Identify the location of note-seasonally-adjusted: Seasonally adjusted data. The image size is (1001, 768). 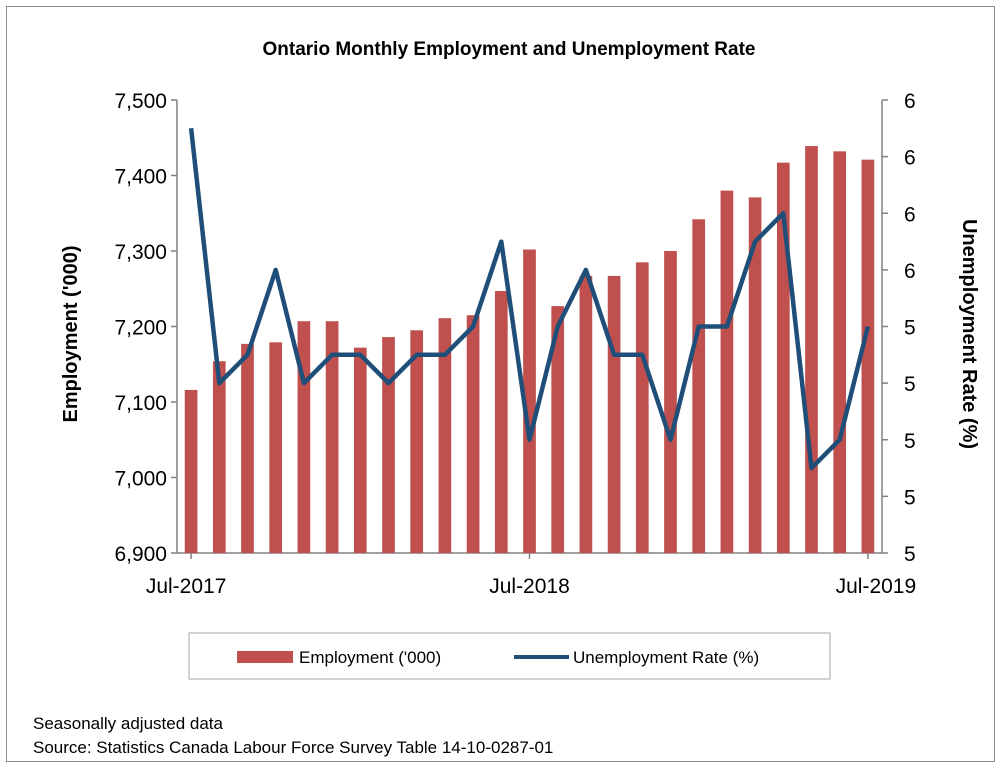
(128, 723).